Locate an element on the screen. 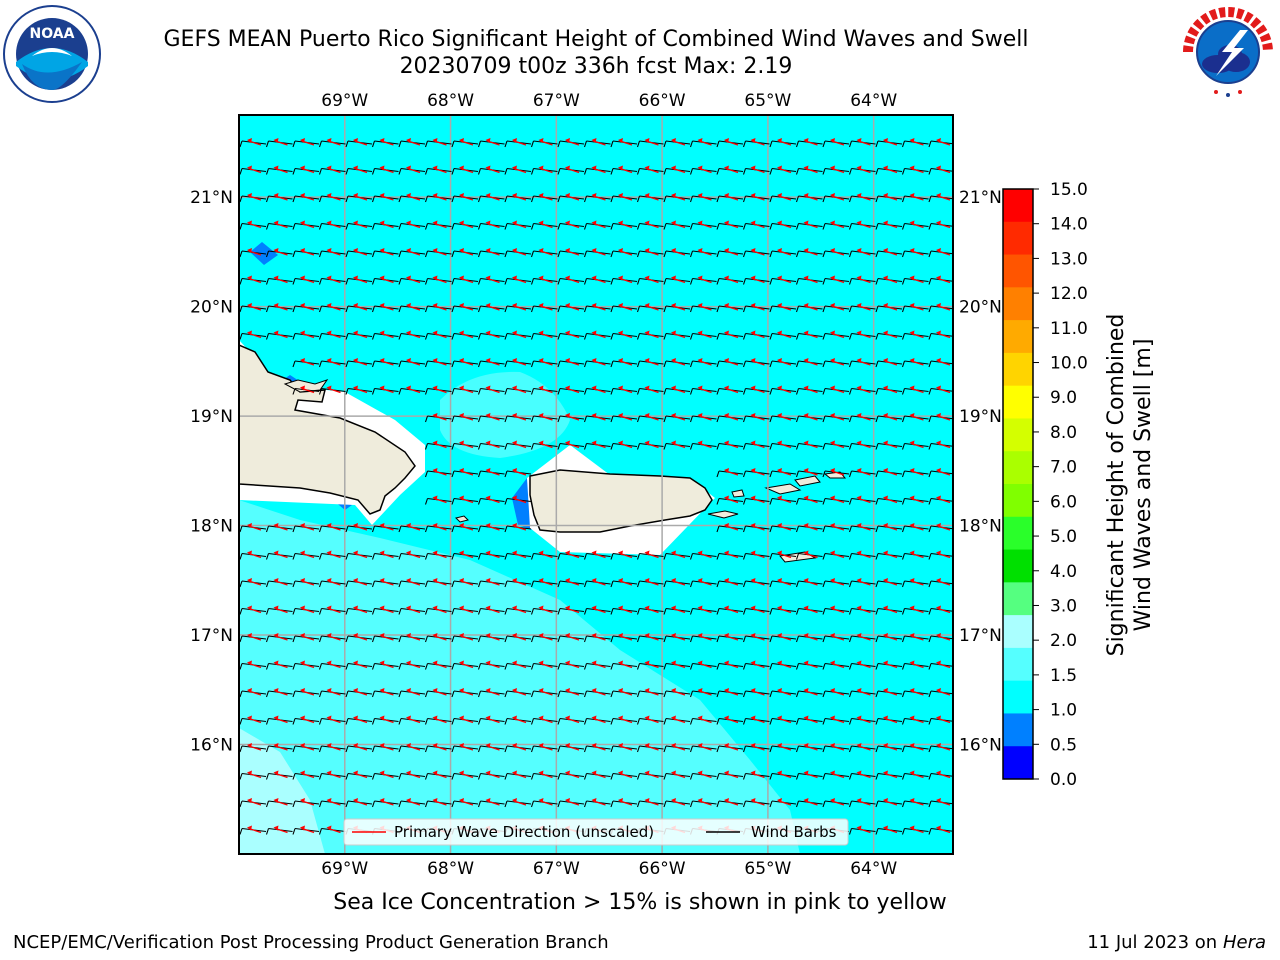  footer-date-text: 11 Jul 2023 on is located at coordinates (1152, 942).